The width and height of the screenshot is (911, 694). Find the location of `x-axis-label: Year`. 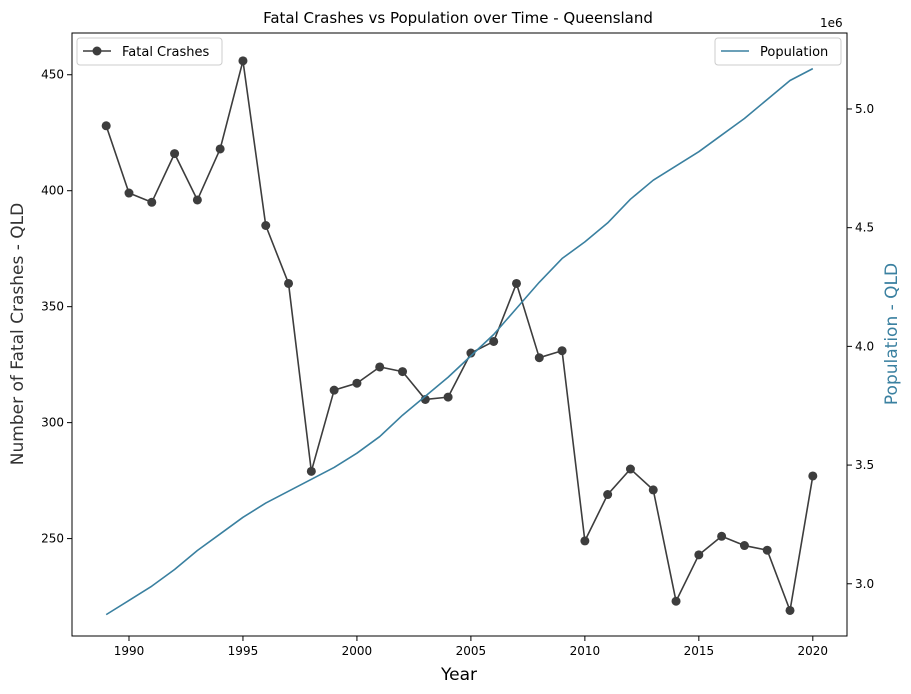

x-axis-label: Year is located at coordinates (458, 675).